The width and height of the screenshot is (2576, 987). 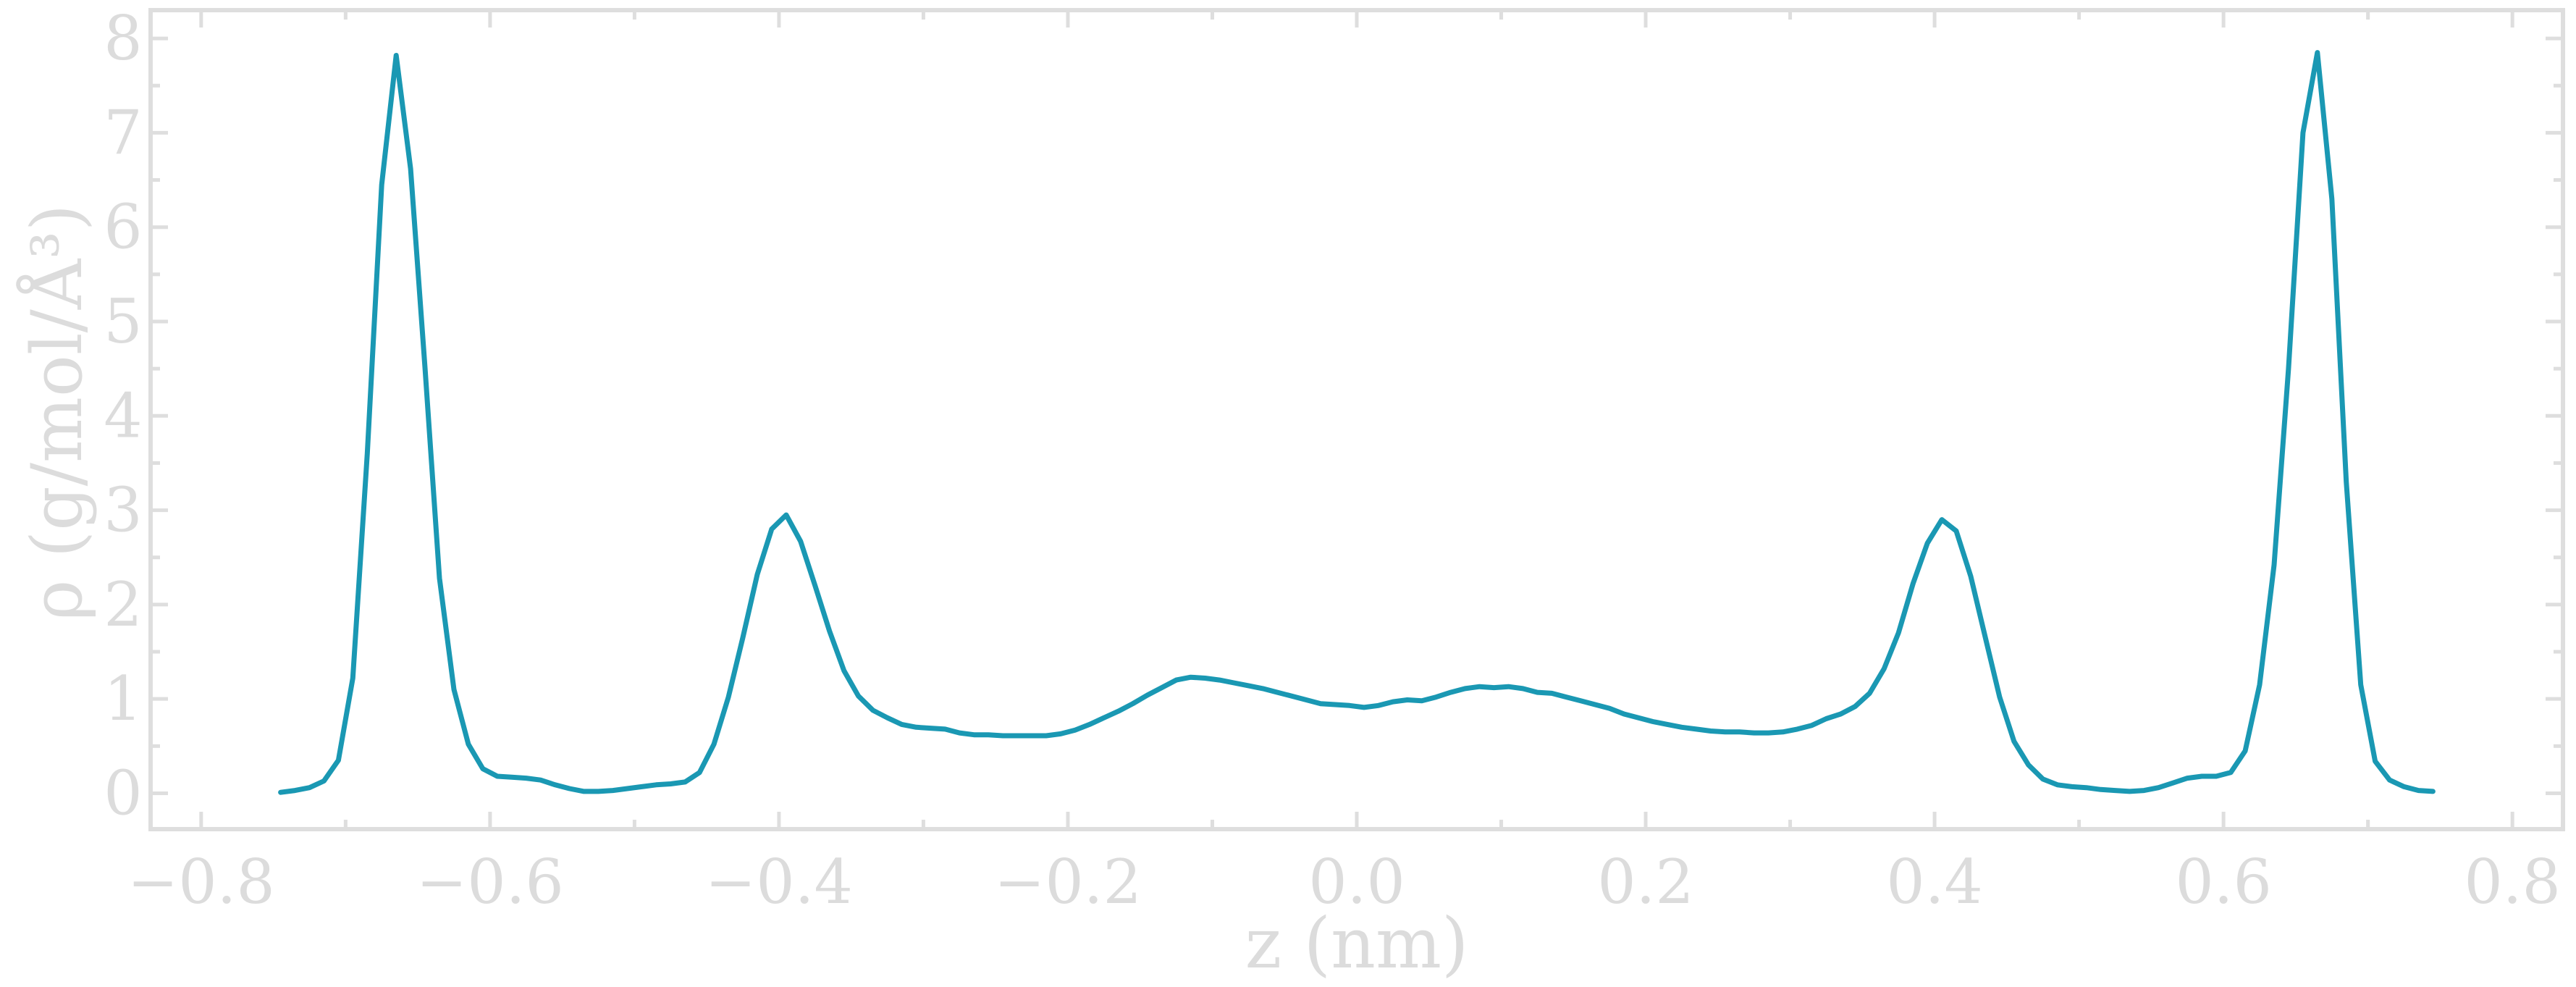 What do you see at coordinates (2223, 882) in the screenshot?
I see `x-tick-label: 0.6` at bounding box center [2223, 882].